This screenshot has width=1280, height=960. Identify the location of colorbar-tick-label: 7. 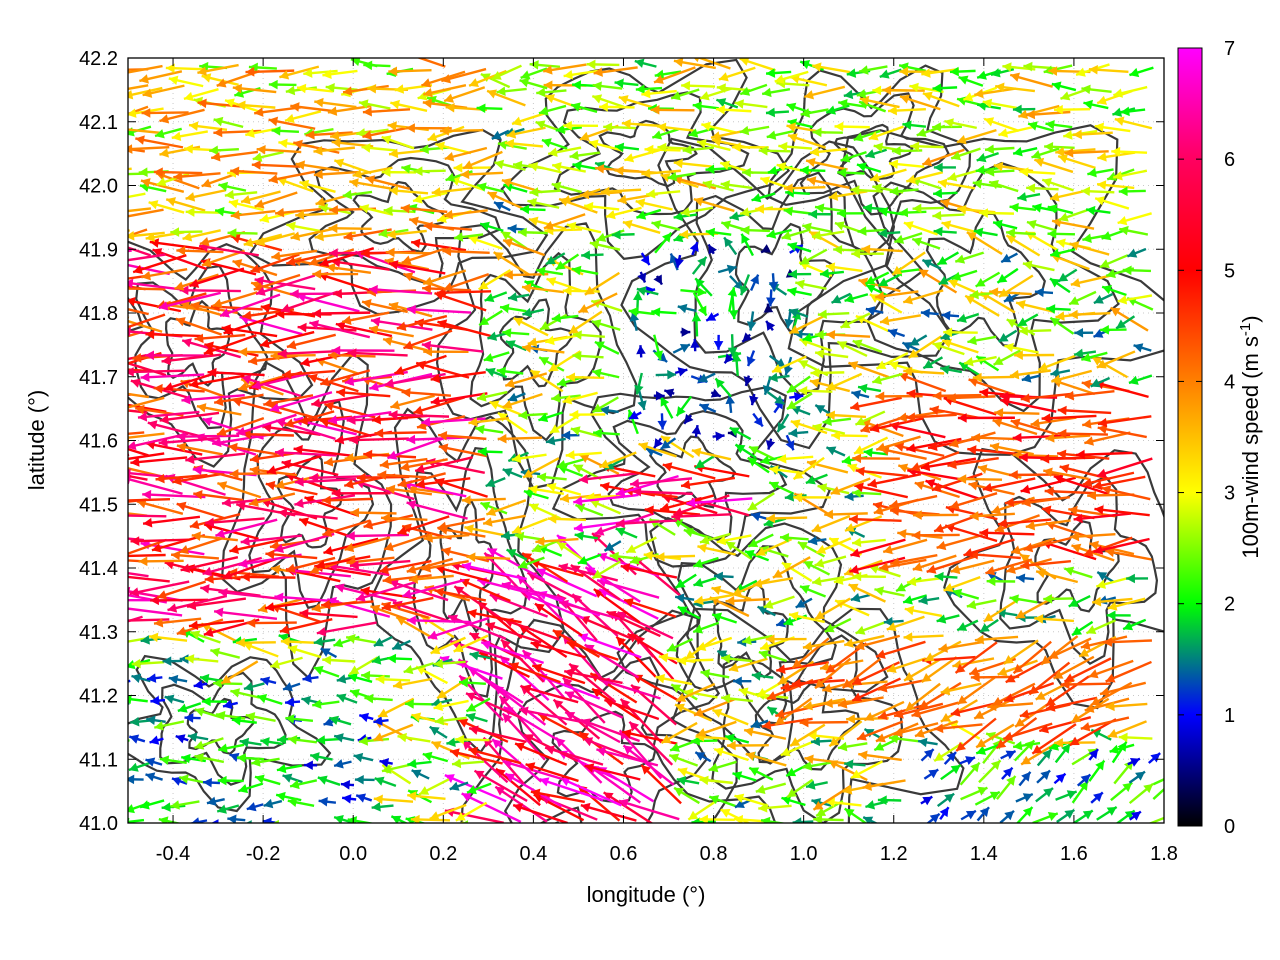
(1229, 49).